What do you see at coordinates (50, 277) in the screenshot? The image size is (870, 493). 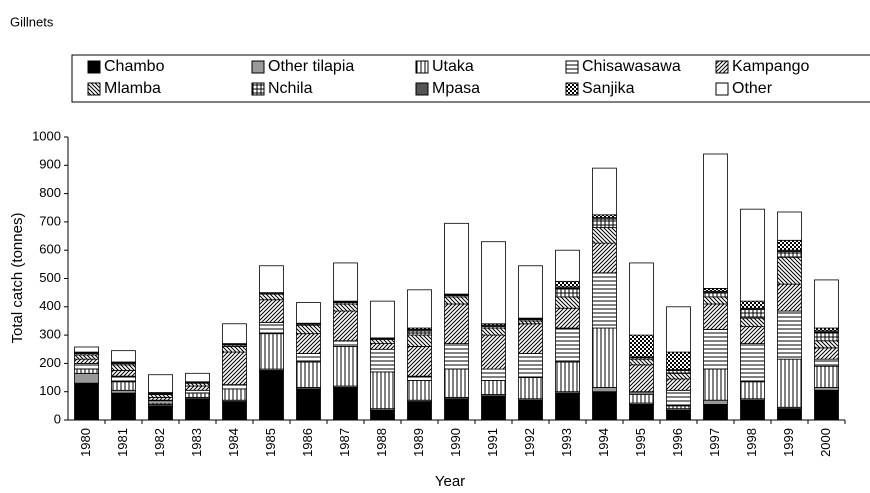 I see `y-tick-label: 500` at bounding box center [50, 277].